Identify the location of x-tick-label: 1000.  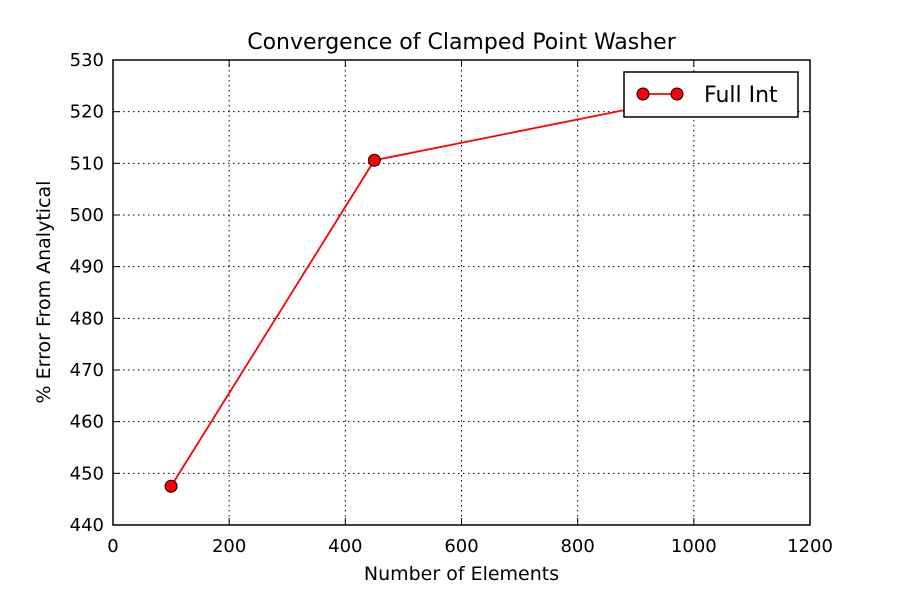
(694, 546).